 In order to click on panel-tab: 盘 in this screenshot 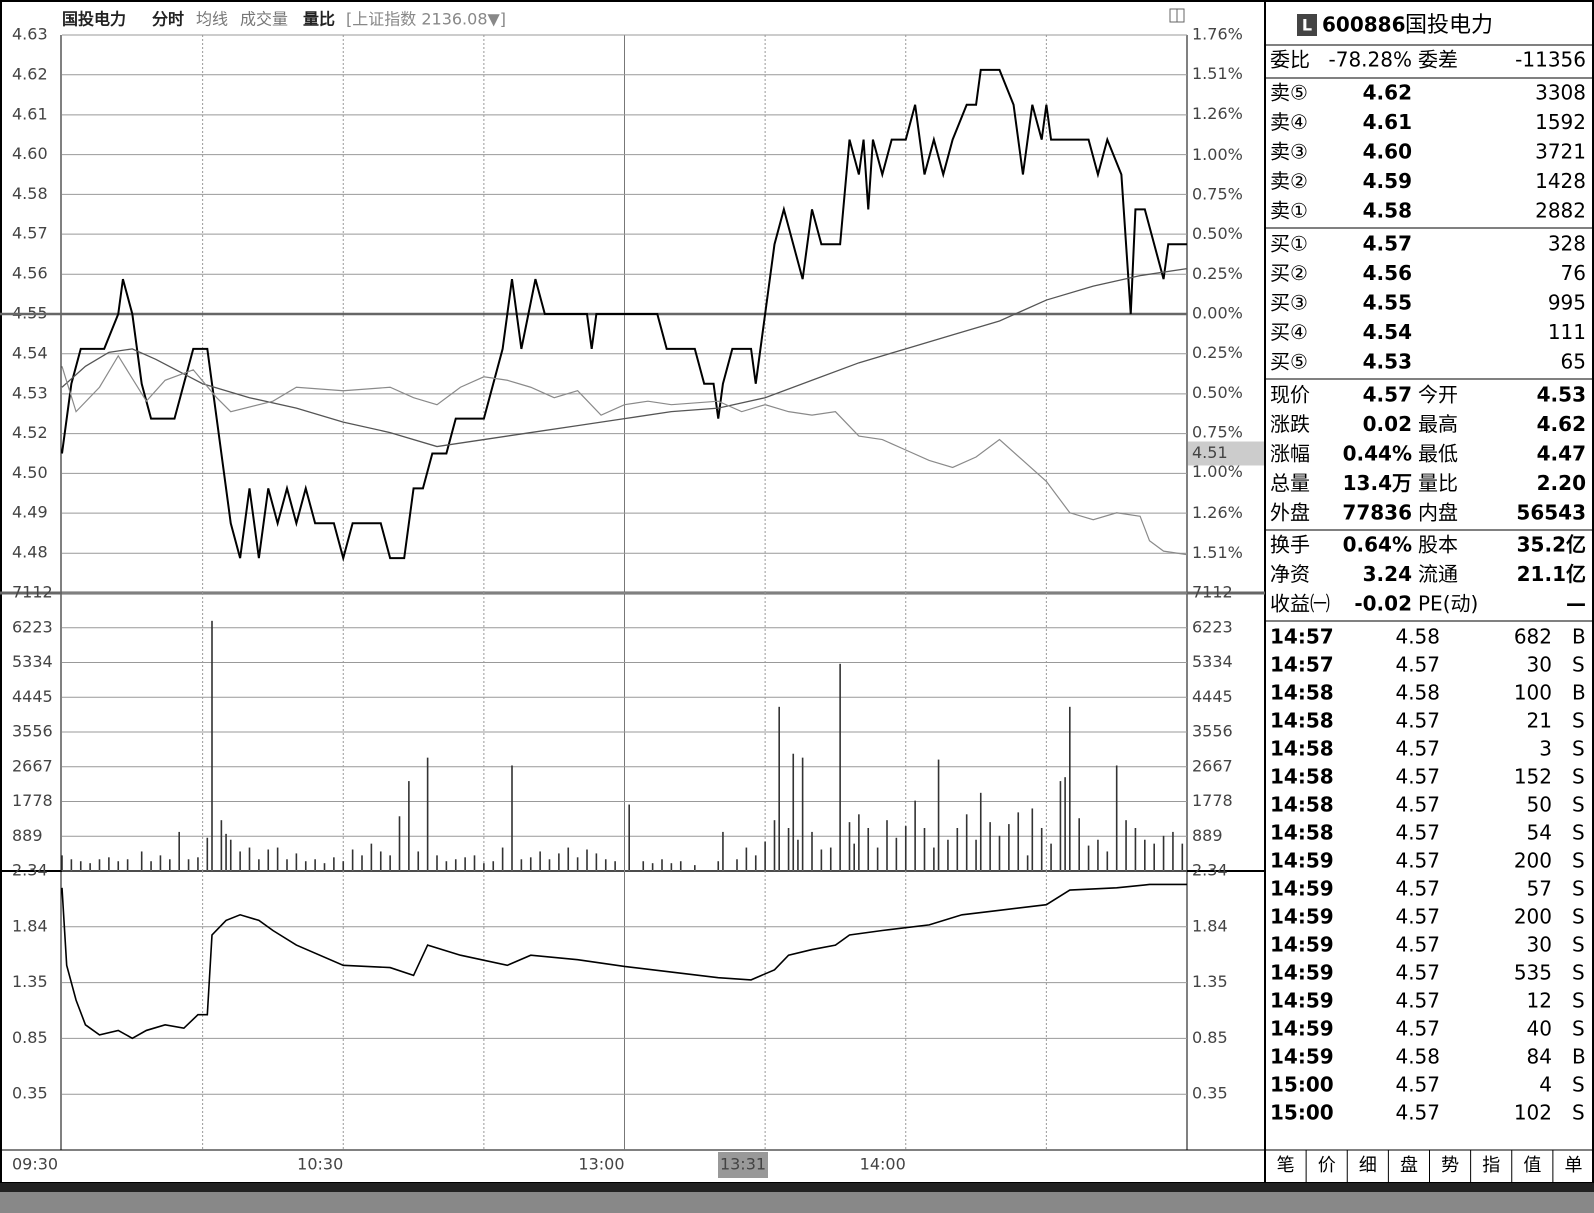, I will do `click(1409, 1165)`.